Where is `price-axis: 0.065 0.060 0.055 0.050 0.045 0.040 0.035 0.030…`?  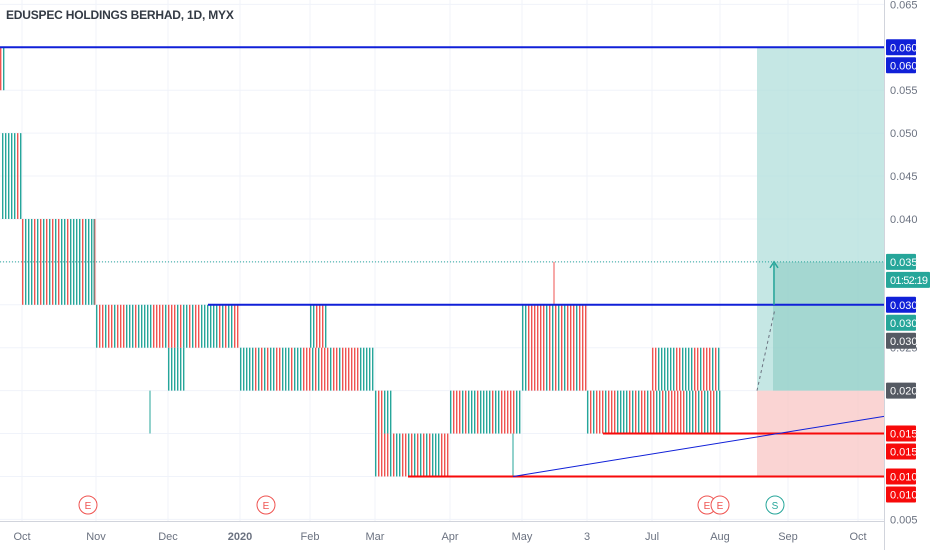
price-axis: 0.065 0.060 0.055 0.050 0.045 0.040 0.035 0.030… is located at coordinates (908, 275).